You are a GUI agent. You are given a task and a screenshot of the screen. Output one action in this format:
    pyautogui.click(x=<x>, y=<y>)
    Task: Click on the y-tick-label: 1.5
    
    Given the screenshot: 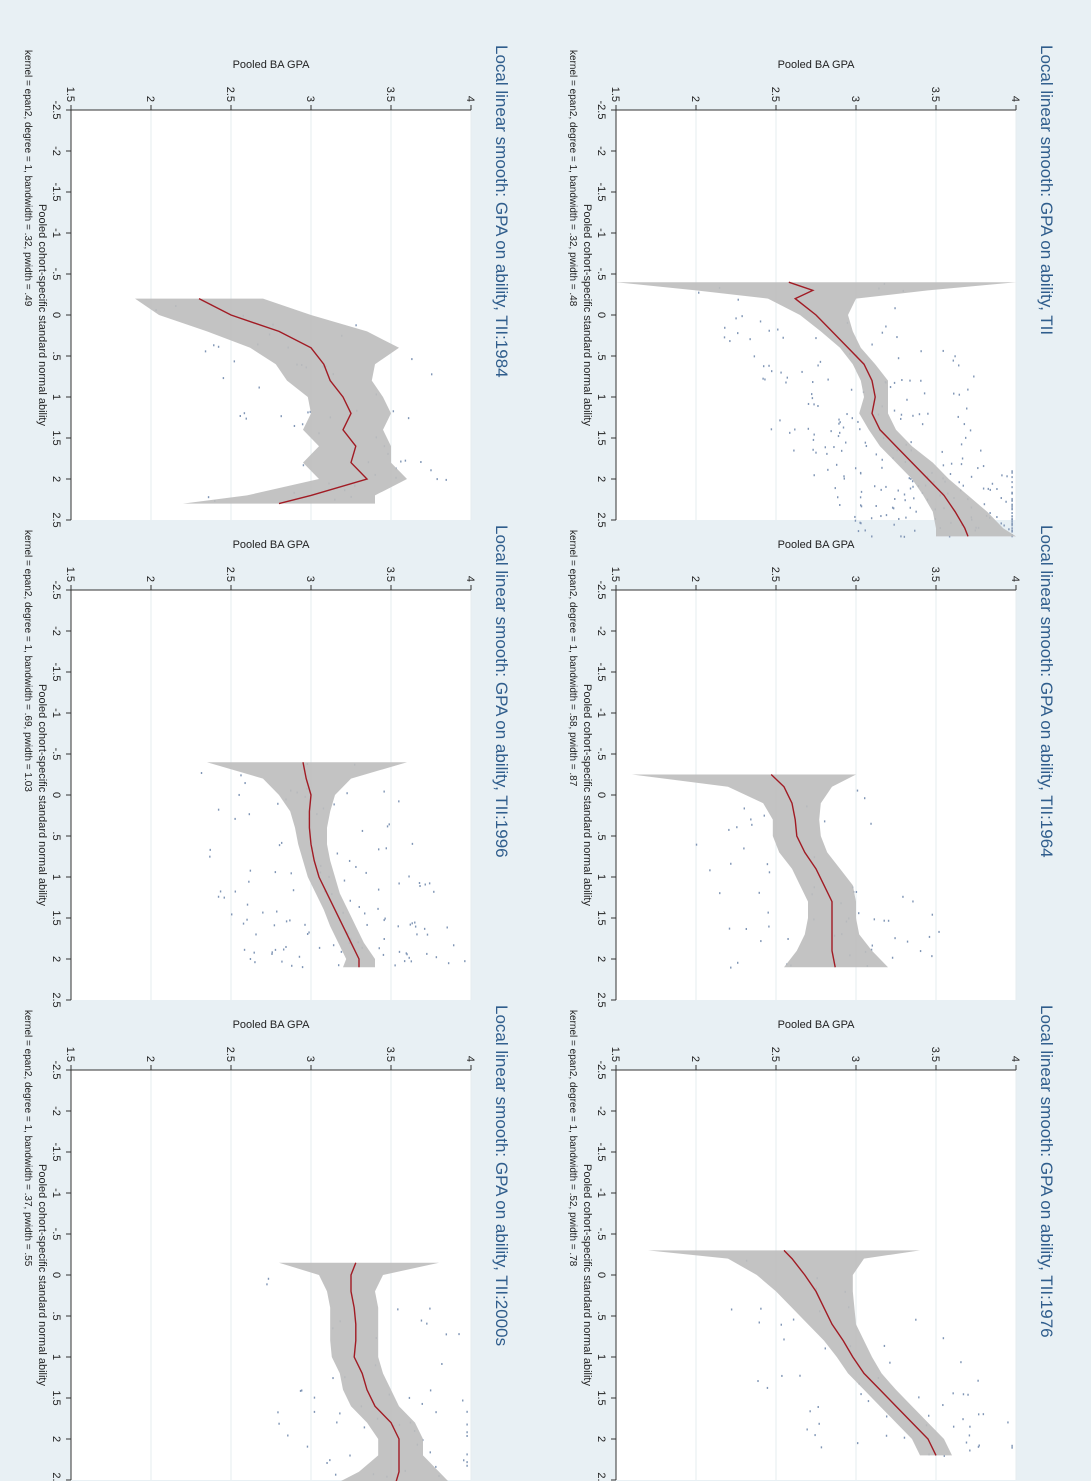 What is the action you would take?
    pyautogui.click(x=70, y=94)
    